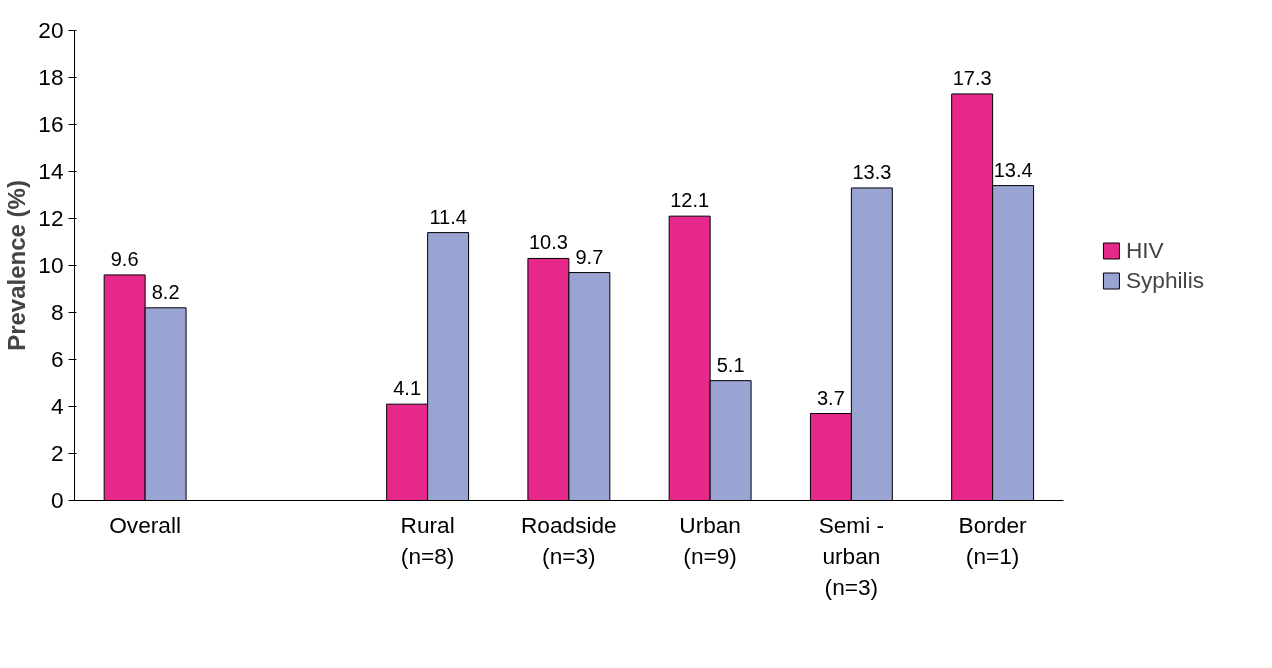 This screenshot has height=668, width=1272. I want to click on data-label: 9.6, so click(124, 258).